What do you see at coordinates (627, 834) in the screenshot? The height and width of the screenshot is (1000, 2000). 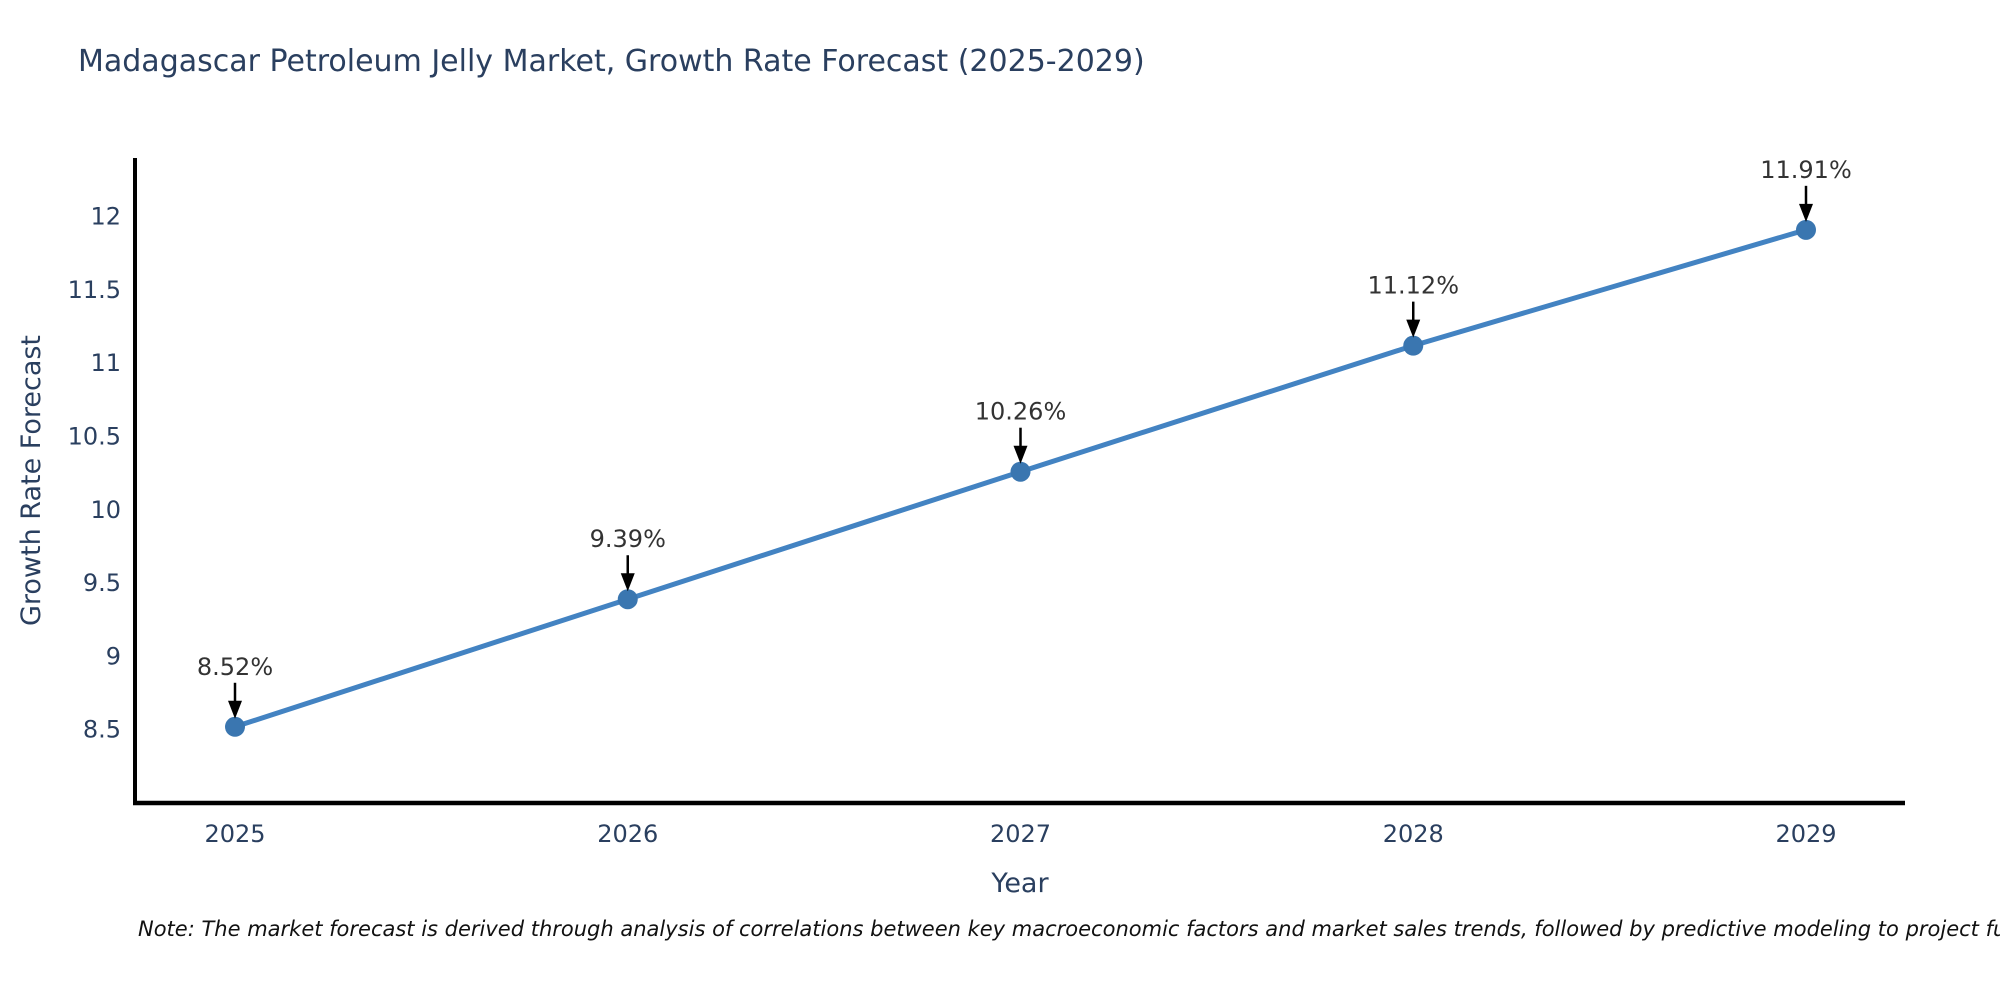 I see `x-tick-label: 2026` at bounding box center [627, 834].